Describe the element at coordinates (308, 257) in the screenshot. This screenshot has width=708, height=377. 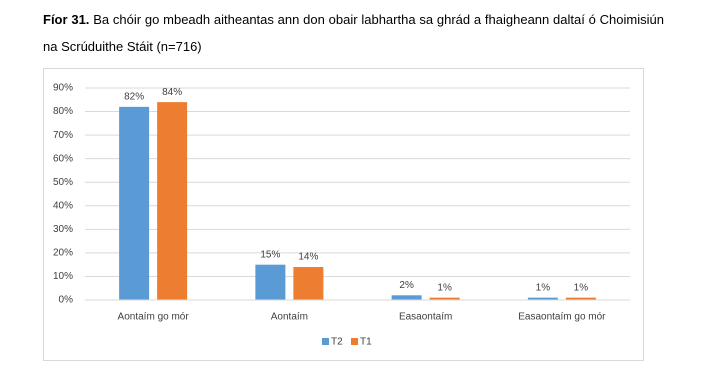
I see `value-label: 14%` at that location.